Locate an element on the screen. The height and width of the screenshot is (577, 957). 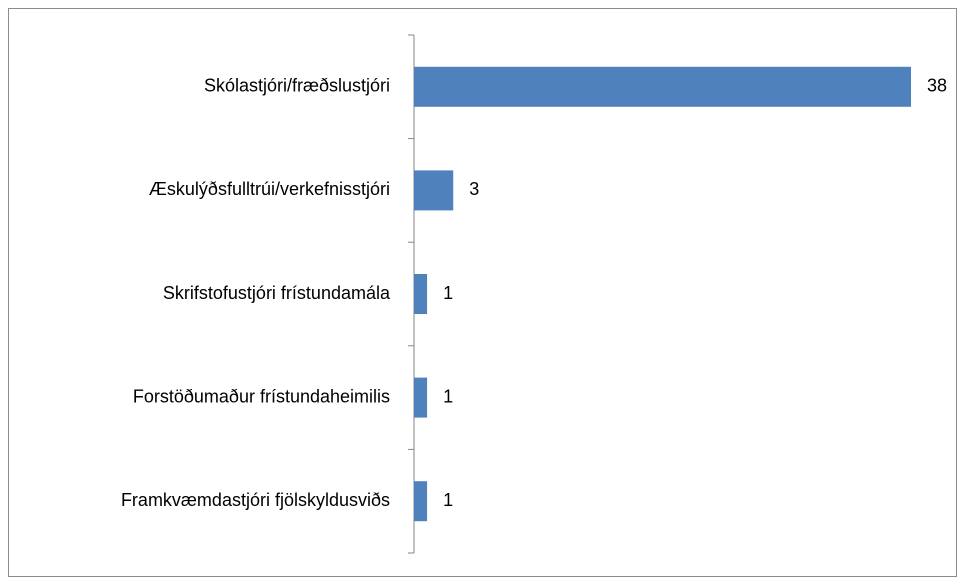
y-tick-label: Forstöðumaður frístundaheimilis is located at coordinates (261, 396).